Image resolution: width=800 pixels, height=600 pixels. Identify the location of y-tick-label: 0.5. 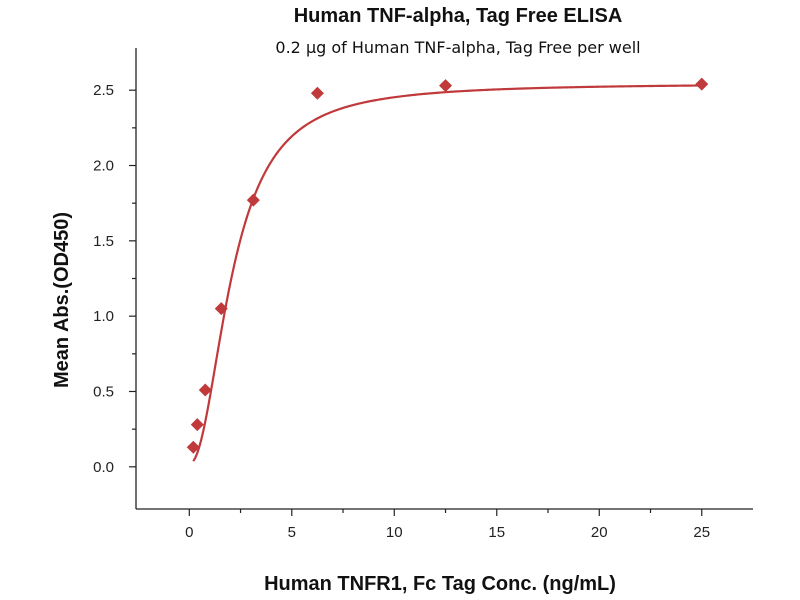
(103, 391).